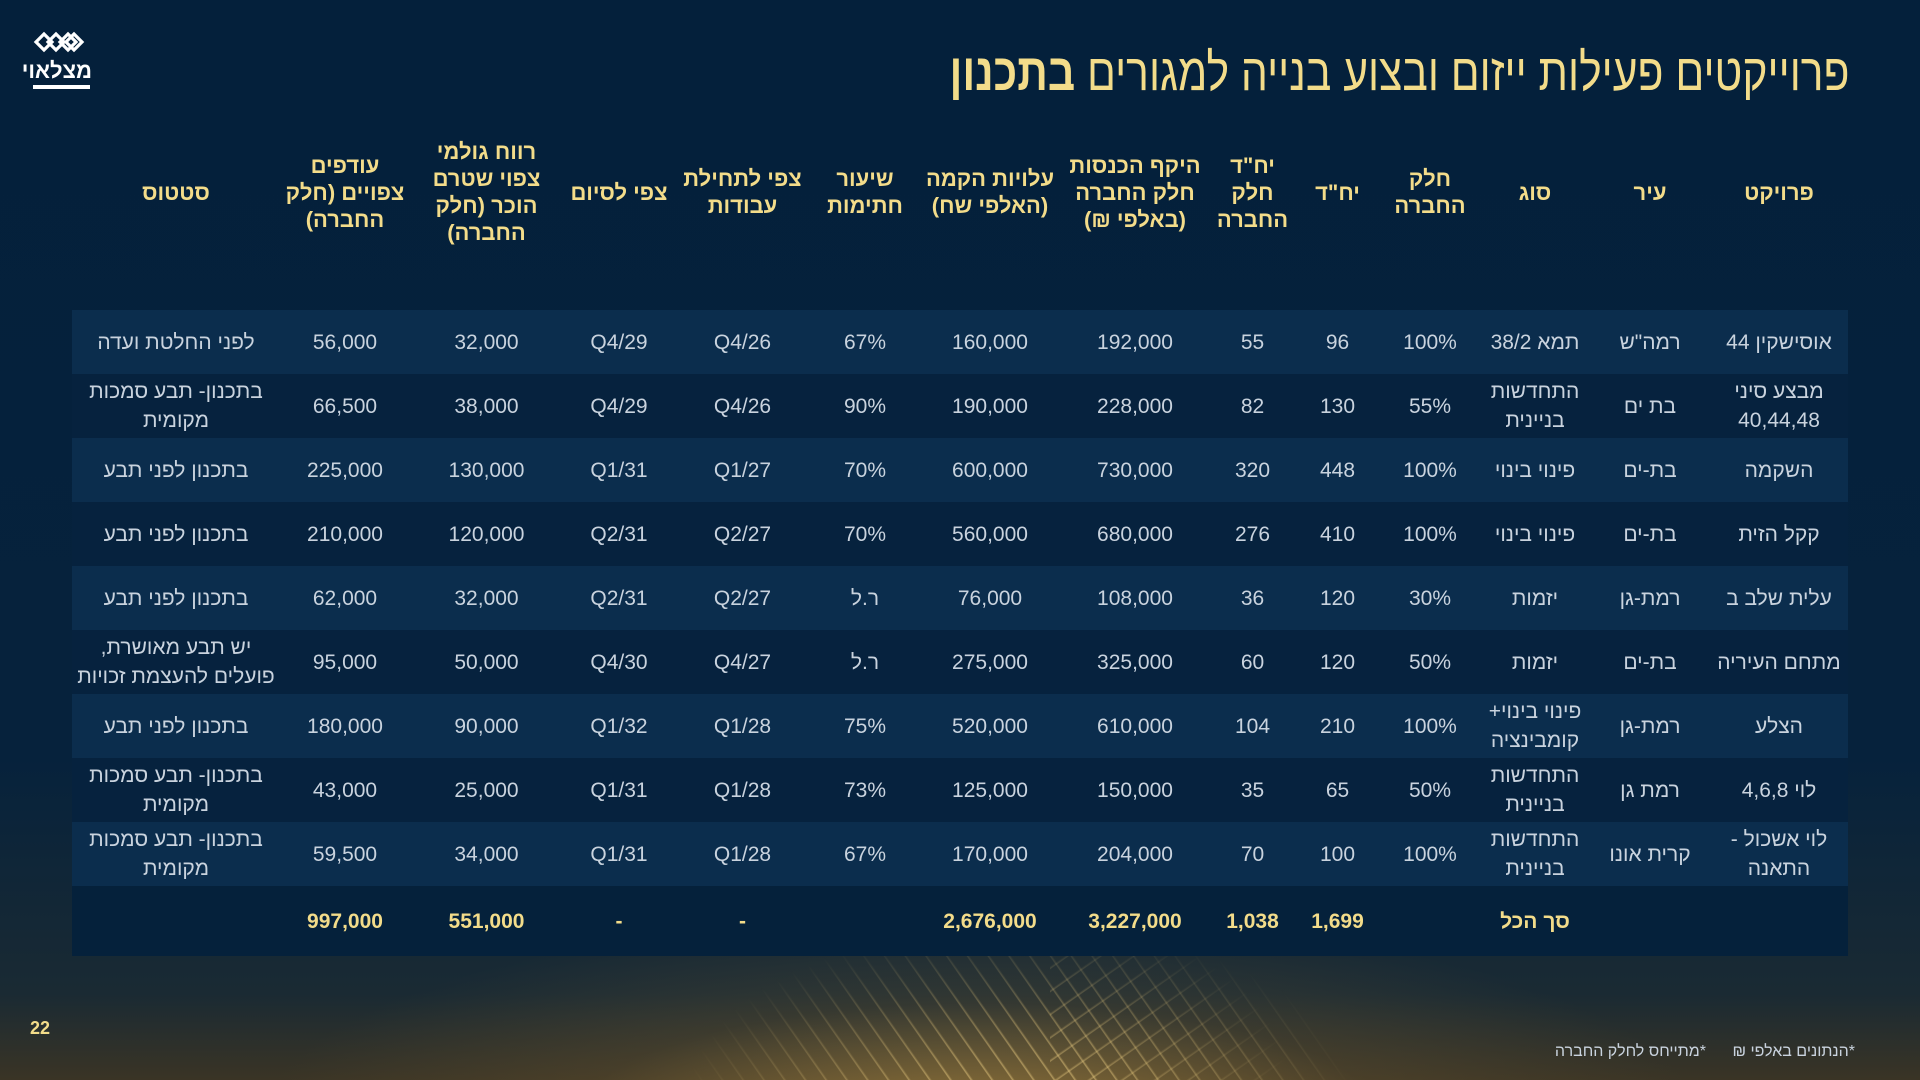 The image size is (1920, 1080). What do you see at coordinates (990, 921) in the screenshot?
I see `total-costs: 2,676,000` at bounding box center [990, 921].